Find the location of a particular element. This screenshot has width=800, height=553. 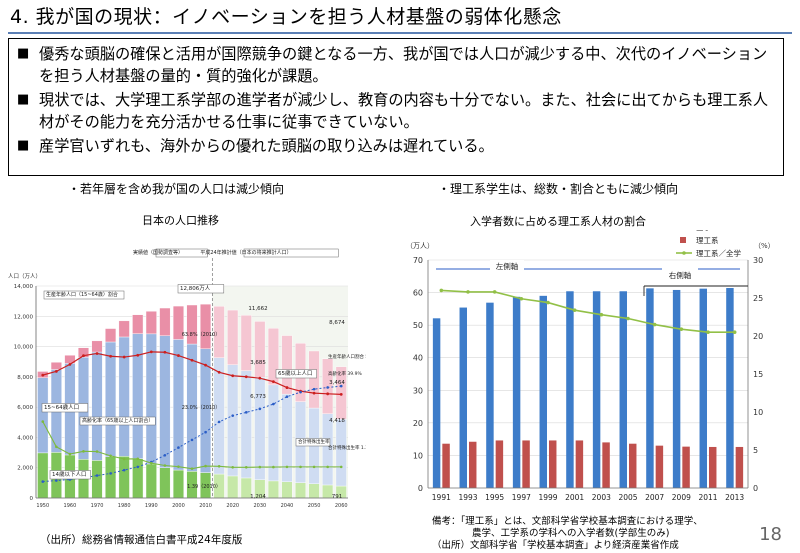

y2-tick-label: 20 is located at coordinates (758, 336).